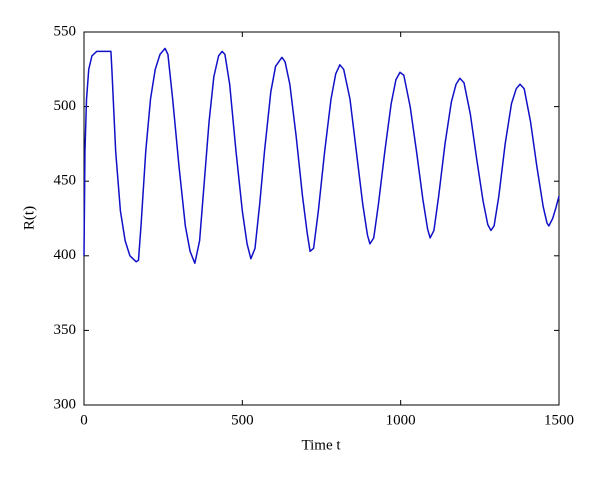  What do you see at coordinates (29, 218) in the screenshot?
I see `y-axis-label: R(t)` at bounding box center [29, 218].